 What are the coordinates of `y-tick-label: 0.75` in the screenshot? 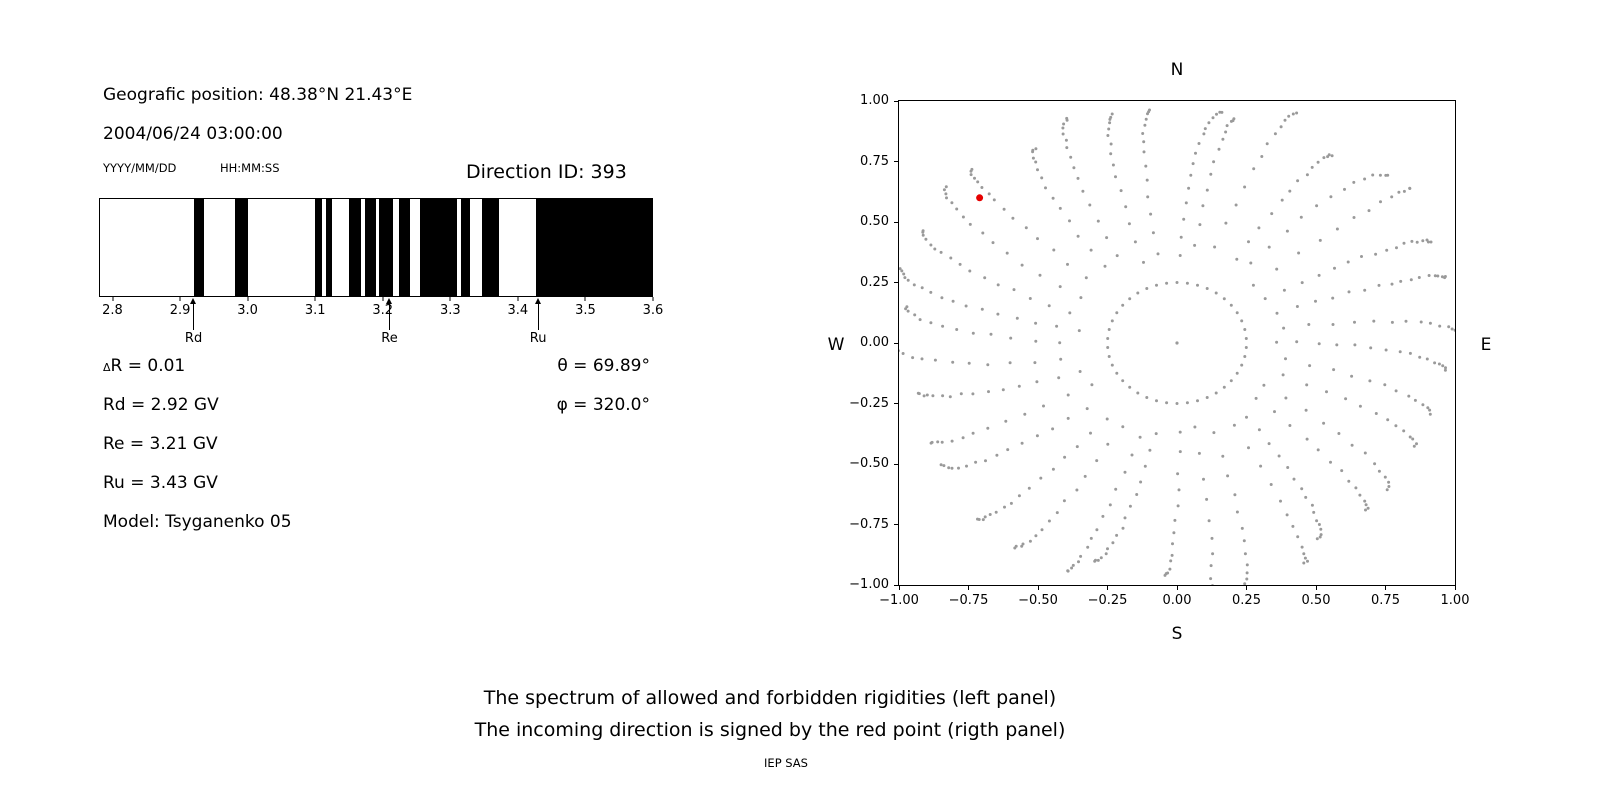 It's located at (874, 161).